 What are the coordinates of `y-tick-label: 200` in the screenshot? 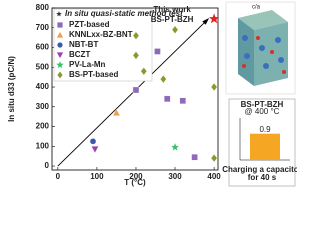 It's located at (43, 126).